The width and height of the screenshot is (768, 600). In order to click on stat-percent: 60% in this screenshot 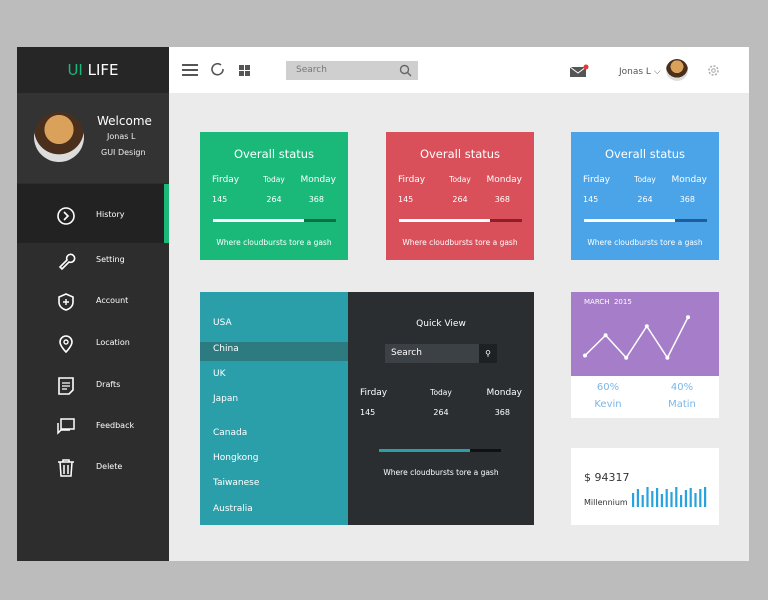, I will do `click(608, 387)`.